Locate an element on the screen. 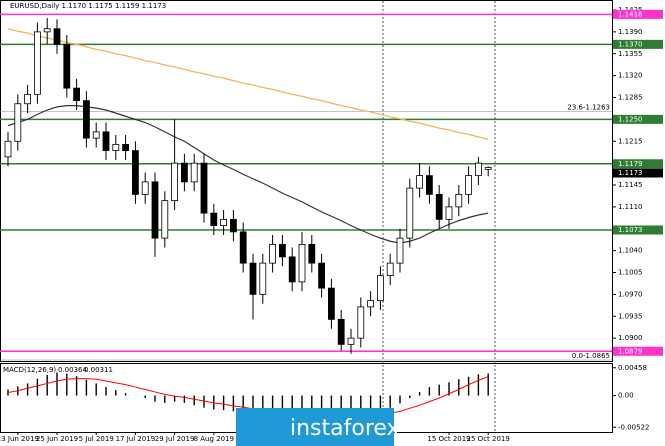 The width and height of the screenshot is (665, 446). y-tick-label: 1.0935 is located at coordinates (630, 316).